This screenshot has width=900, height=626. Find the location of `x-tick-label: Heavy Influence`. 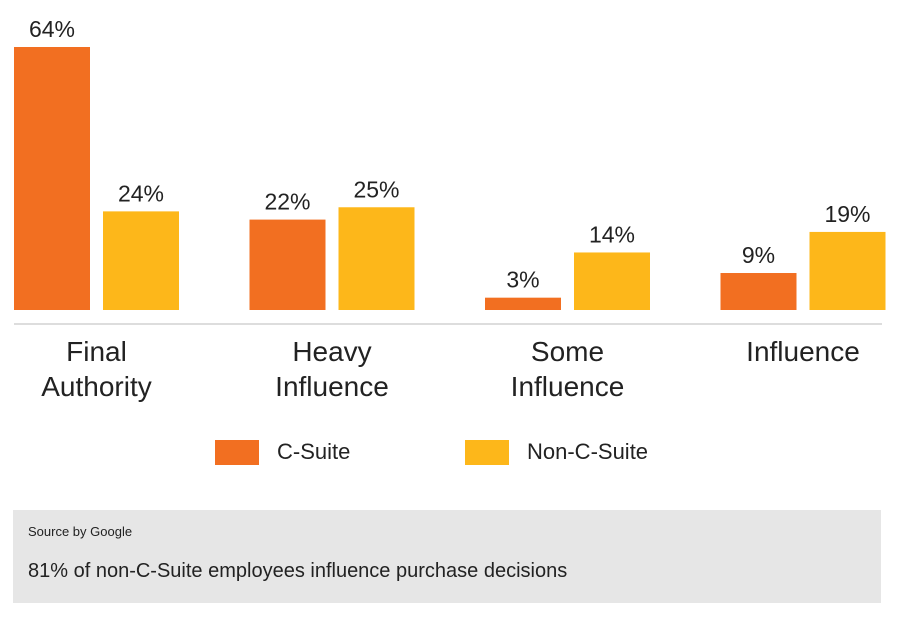

x-tick-label: Heavy Influence is located at coordinates (332, 369).